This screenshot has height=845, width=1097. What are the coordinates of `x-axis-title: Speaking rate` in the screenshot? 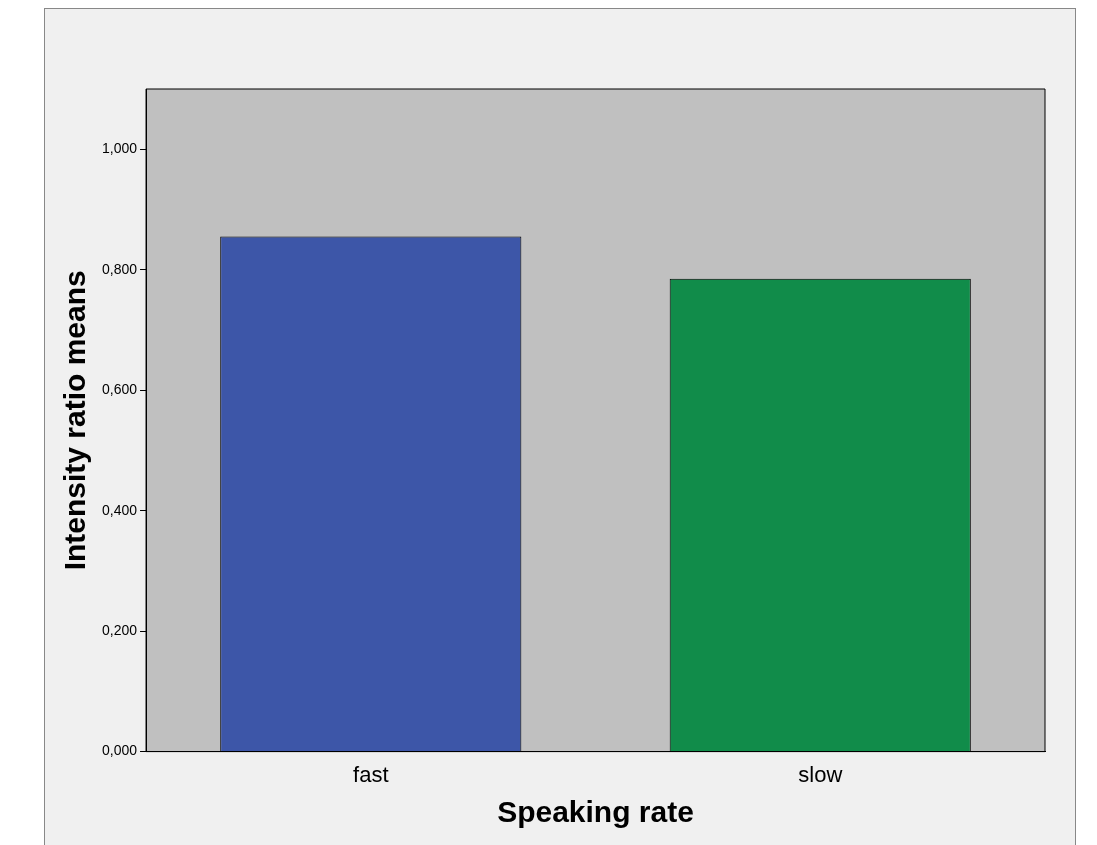 It's located at (595, 812).